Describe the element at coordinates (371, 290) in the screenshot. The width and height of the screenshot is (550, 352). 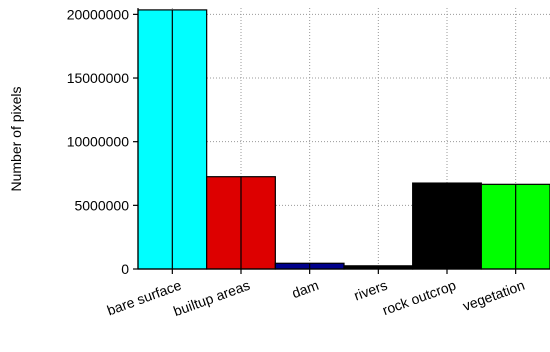
I see `x-tick-label: rivers` at that location.